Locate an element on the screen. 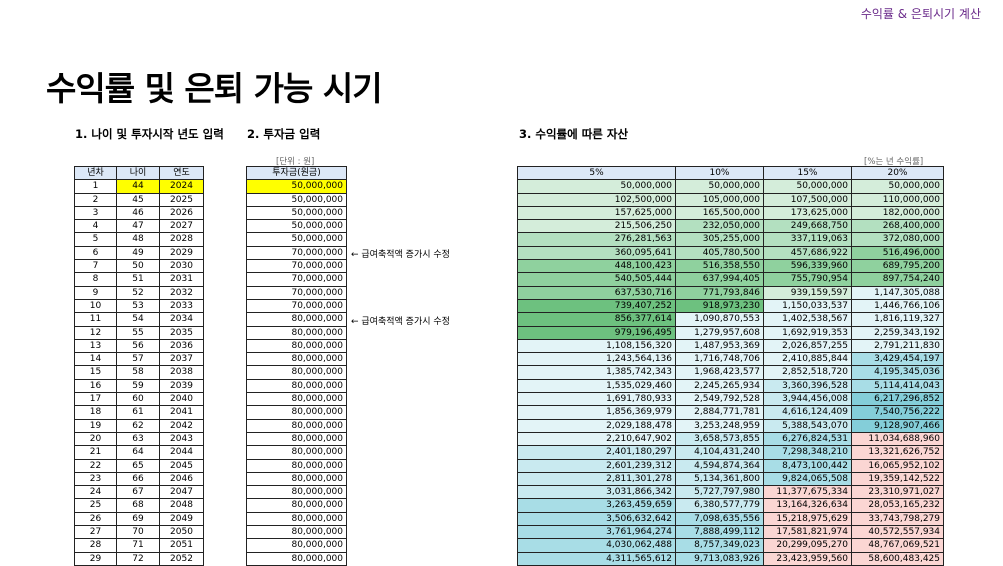  age-cell: 72 is located at coordinates (138, 558).